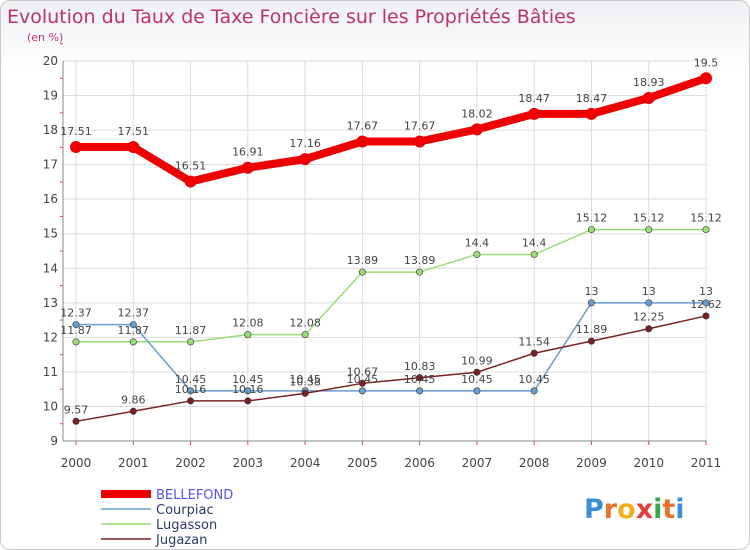 The image size is (750, 550). What do you see at coordinates (50, 130) in the screenshot?
I see `y-tick-label: 18` at bounding box center [50, 130].